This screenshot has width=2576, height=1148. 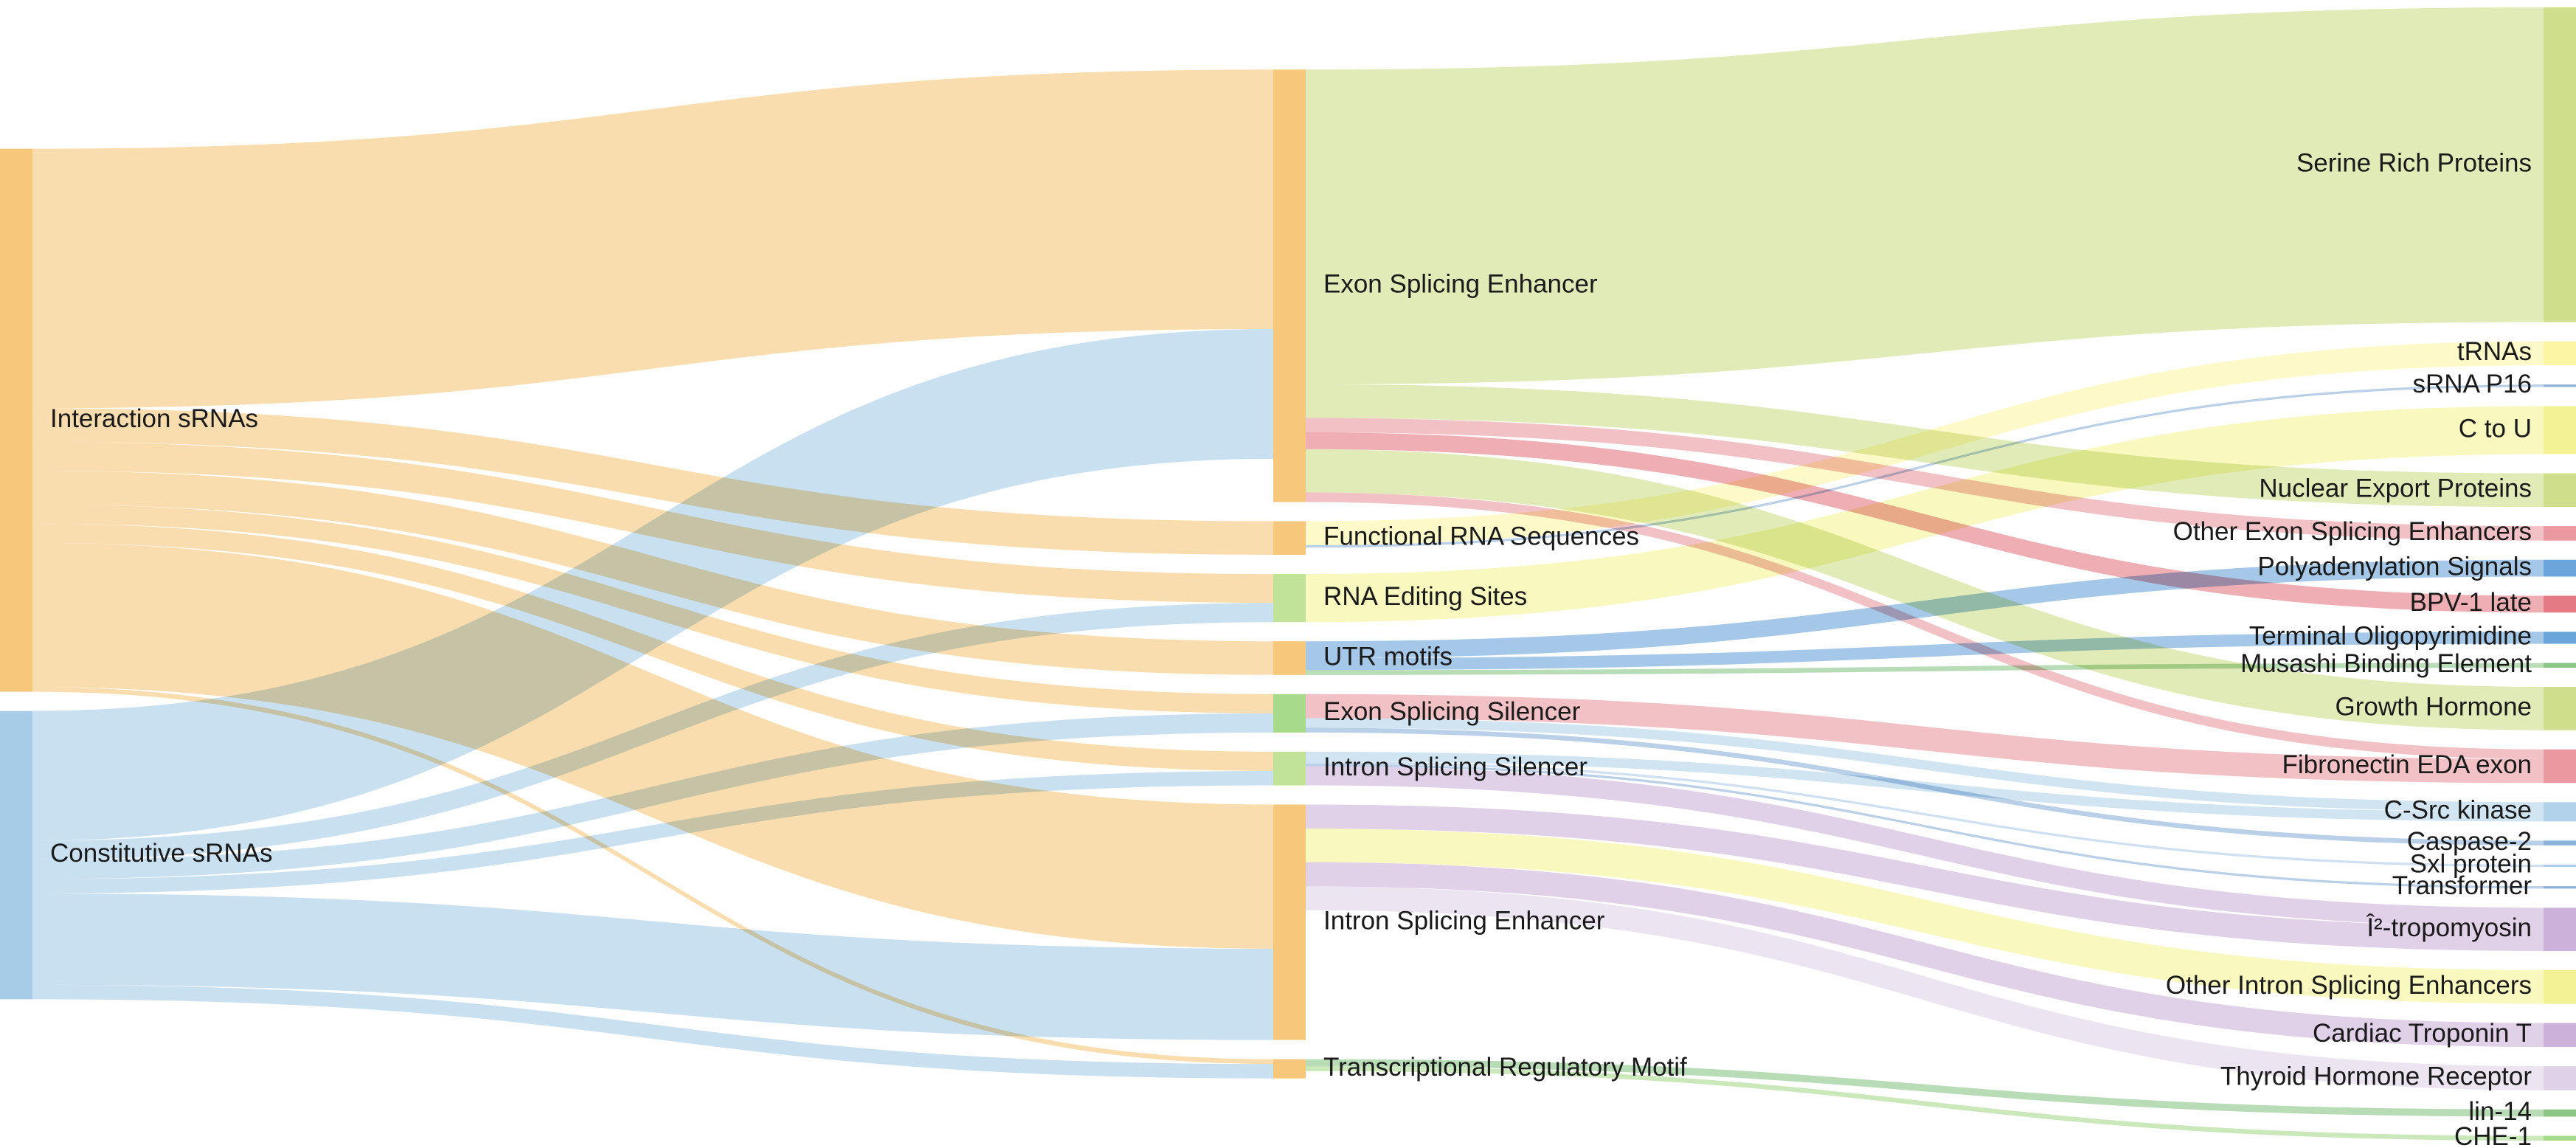 What do you see at coordinates (1464, 920) in the screenshot?
I see `label-ise: Intron Splicing Enhancer` at bounding box center [1464, 920].